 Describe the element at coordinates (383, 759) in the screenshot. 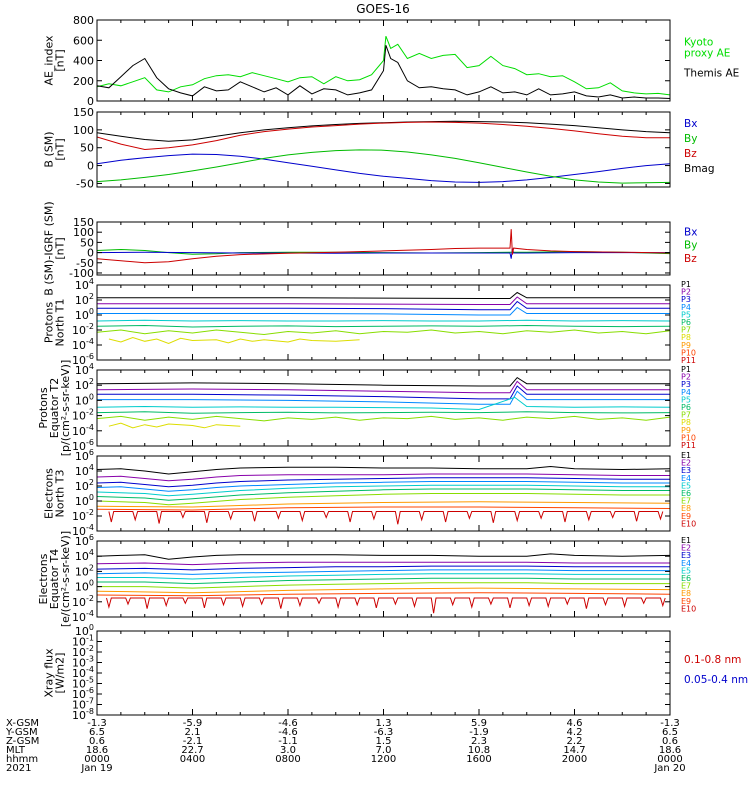

I see `x-axis-value: 1200` at that location.